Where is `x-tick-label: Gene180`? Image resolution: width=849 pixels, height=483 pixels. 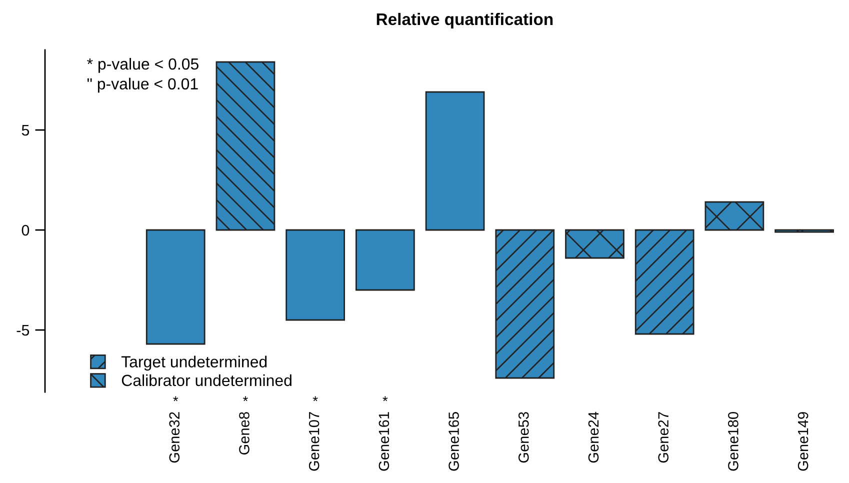
x-tick-label: Gene180 is located at coordinates (733, 441).